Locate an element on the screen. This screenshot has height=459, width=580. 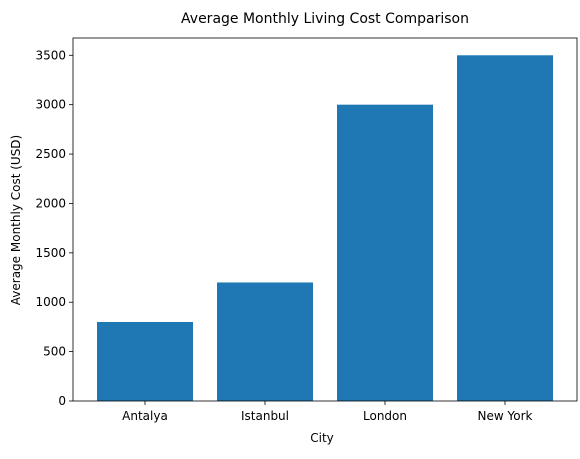
y-tick-label: 1500 is located at coordinates (50, 253).